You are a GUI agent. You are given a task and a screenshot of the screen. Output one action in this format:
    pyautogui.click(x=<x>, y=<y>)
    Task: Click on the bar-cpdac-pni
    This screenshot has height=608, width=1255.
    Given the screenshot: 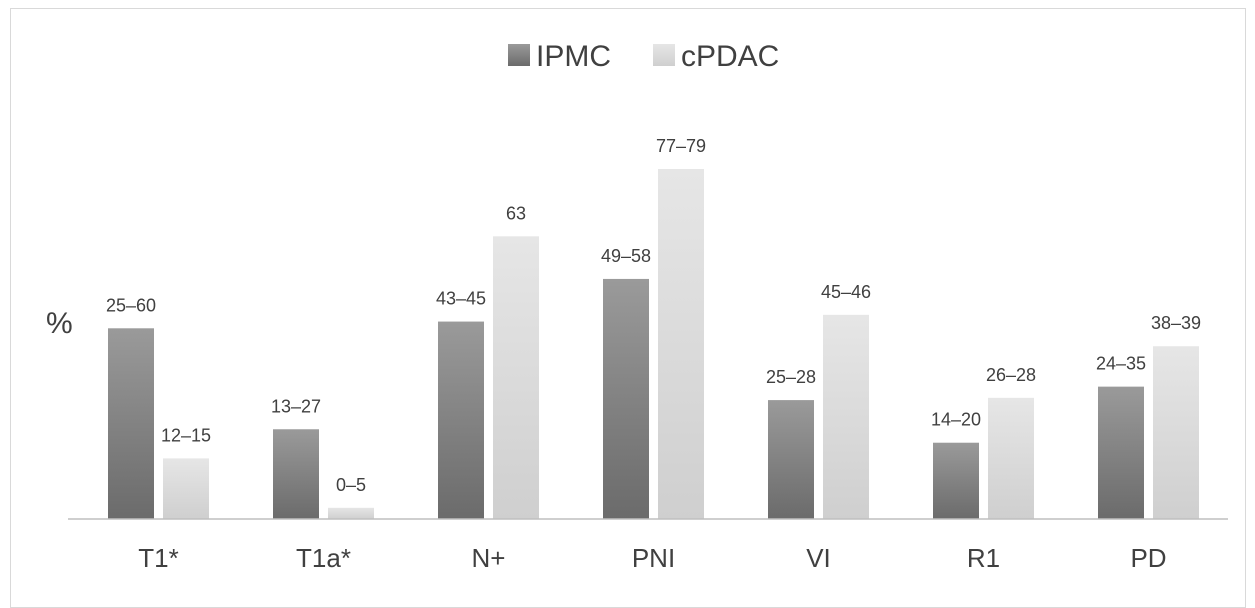 What is the action you would take?
    pyautogui.click(x=681, y=344)
    